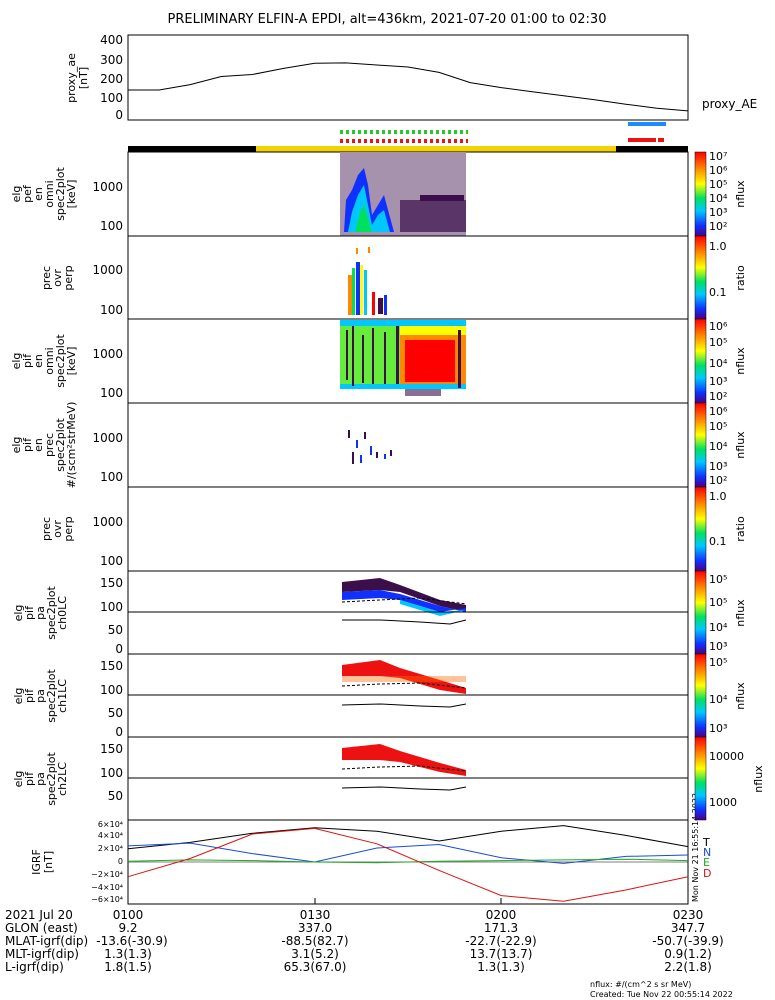 The image size is (775, 1000). Describe the element at coordinates (700, 778) in the screenshot. I see `colorbar-pa-ch2` at that location.